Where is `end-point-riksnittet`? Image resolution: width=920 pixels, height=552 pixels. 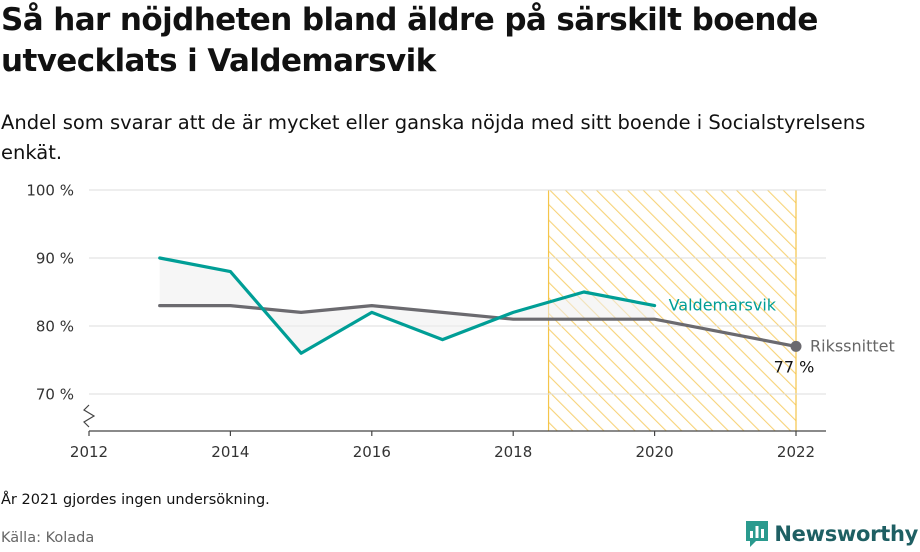 end-point-riksnittet is located at coordinates (796, 346).